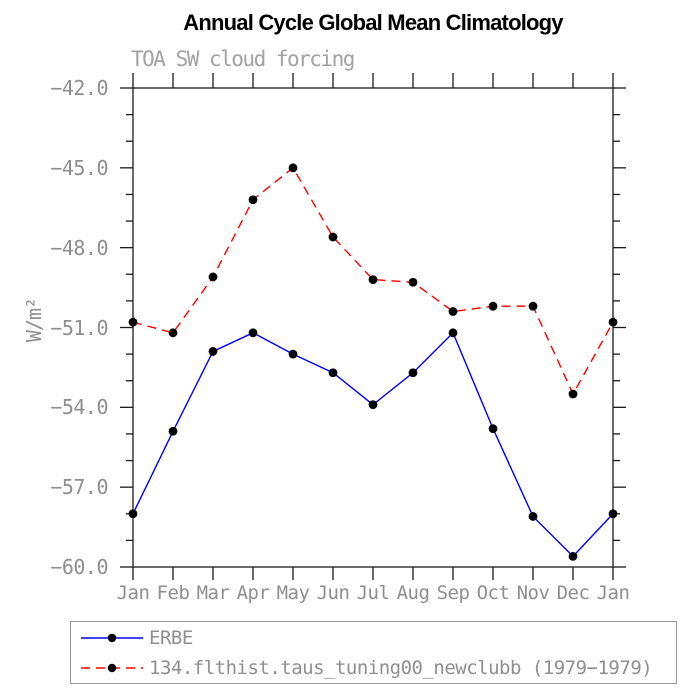 The height and width of the screenshot is (700, 700). I want to click on x-tick-label: Jul, so click(373, 593).